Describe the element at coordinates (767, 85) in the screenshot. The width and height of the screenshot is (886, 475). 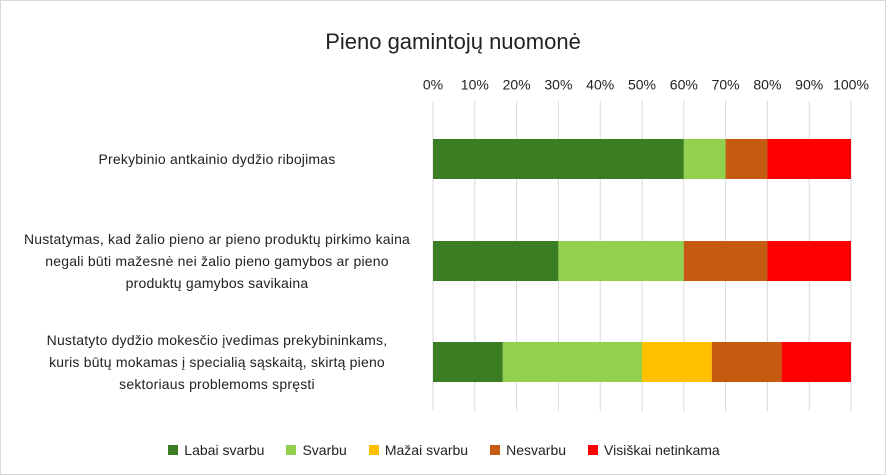
I see `x-tick-label: 80%` at that location.